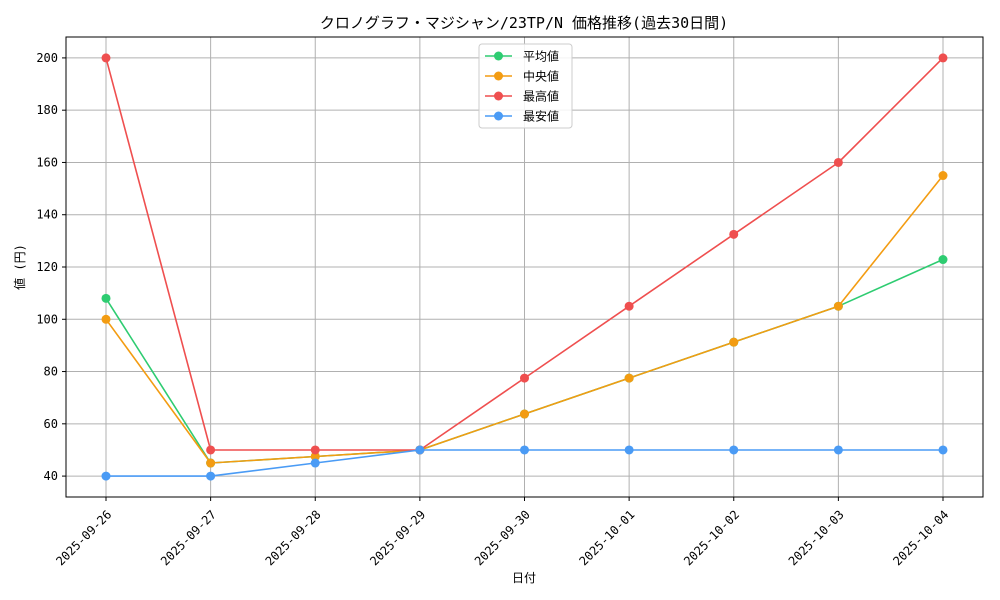  I want to click on legend-box, so click(525, 86).